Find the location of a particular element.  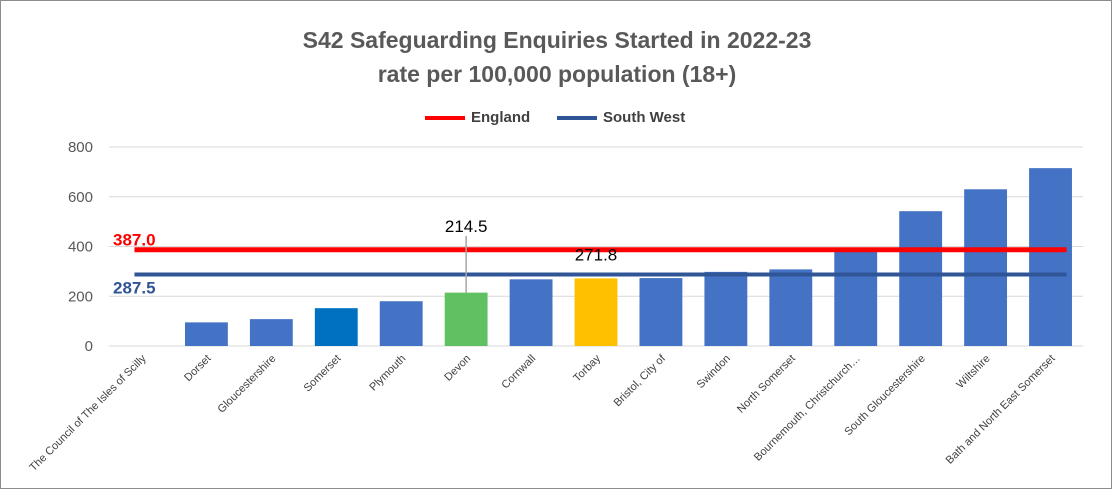

x-tick-label: Dorset is located at coordinates (197, 368).